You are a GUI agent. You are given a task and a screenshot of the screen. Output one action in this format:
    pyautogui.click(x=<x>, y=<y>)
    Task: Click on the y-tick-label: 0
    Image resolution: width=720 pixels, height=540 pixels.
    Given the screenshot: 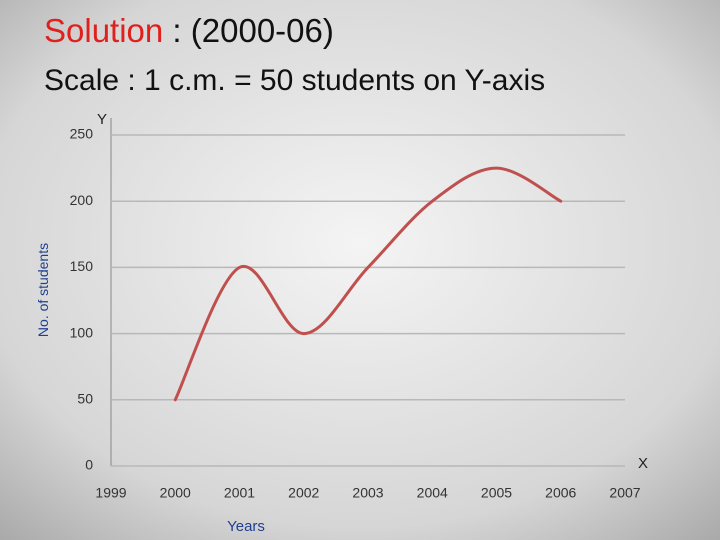 What is the action you would take?
    pyautogui.click(x=89, y=465)
    